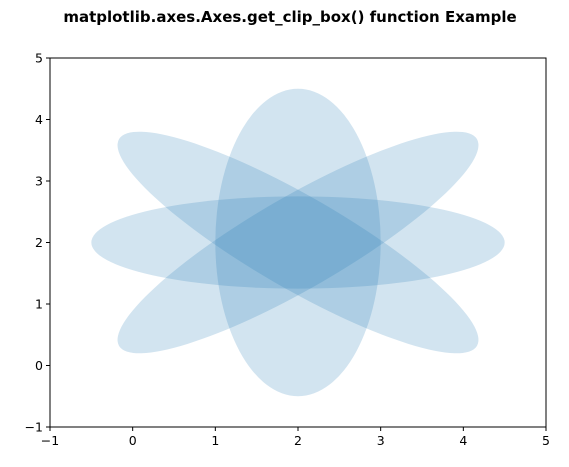 The height and width of the screenshot is (467, 569). What do you see at coordinates (39, 58) in the screenshot?
I see `y-tick-label: 5` at bounding box center [39, 58].